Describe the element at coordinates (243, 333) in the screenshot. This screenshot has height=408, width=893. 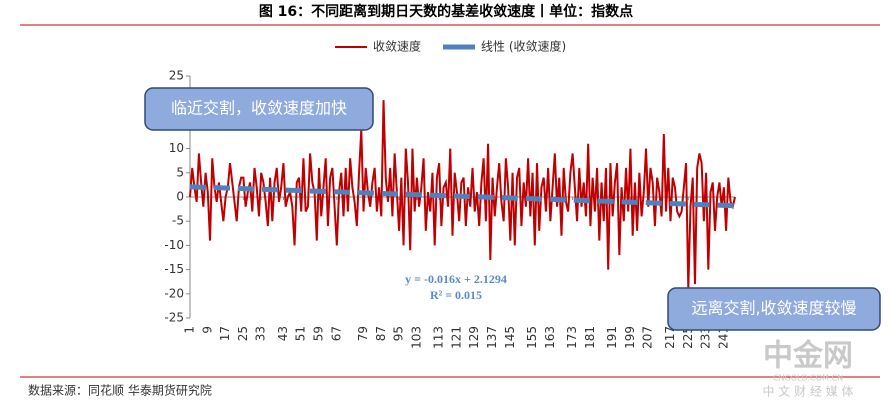
I see `x-tick-label: 25` at that location.